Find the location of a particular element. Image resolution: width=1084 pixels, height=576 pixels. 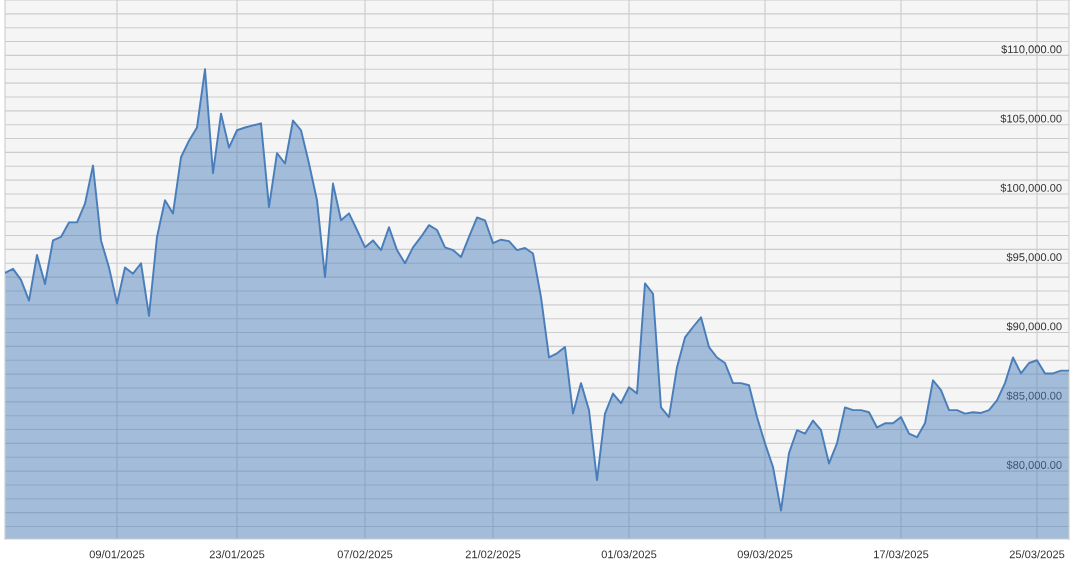

x-tick-label: 17/03/2025 is located at coordinates (901, 554).